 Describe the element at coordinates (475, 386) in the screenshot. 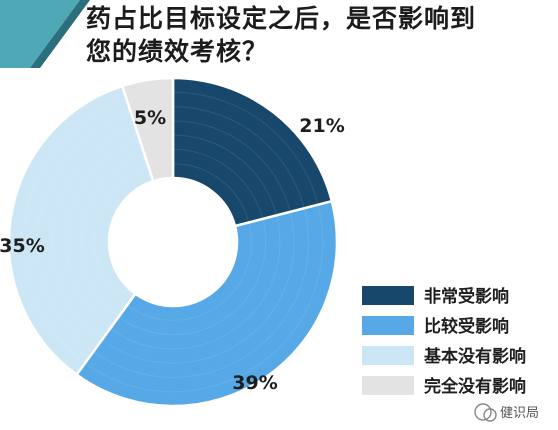

I see `legend-label-4: 完全没有影响` at that location.